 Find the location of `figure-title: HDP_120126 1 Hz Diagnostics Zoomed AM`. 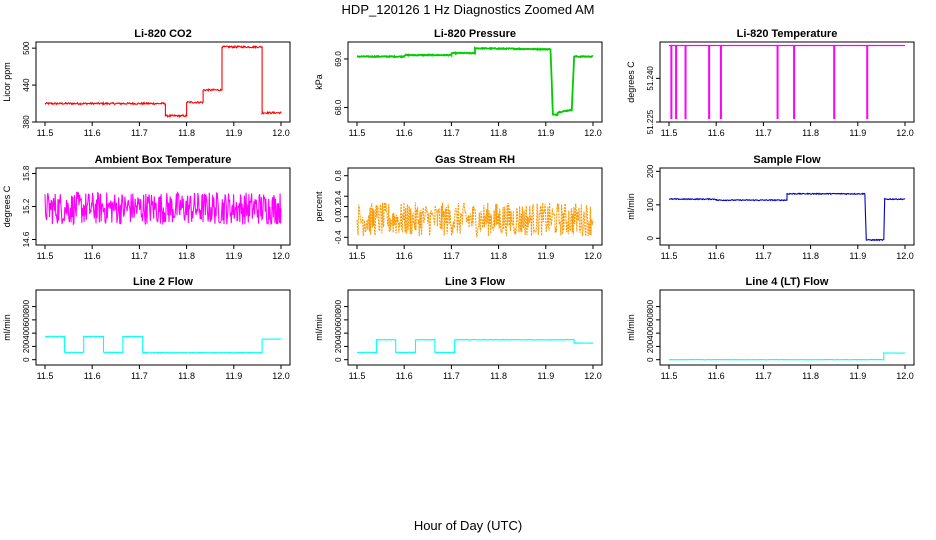

figure-title: HDP_120126 1 Hz Diagnostics Zoomed AM is located at coordinates (468, 9).